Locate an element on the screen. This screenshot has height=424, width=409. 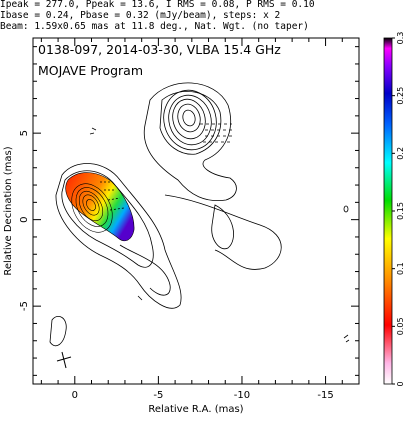
colorbar-tick-label: 0.1 is located at coordinates (400, 268).